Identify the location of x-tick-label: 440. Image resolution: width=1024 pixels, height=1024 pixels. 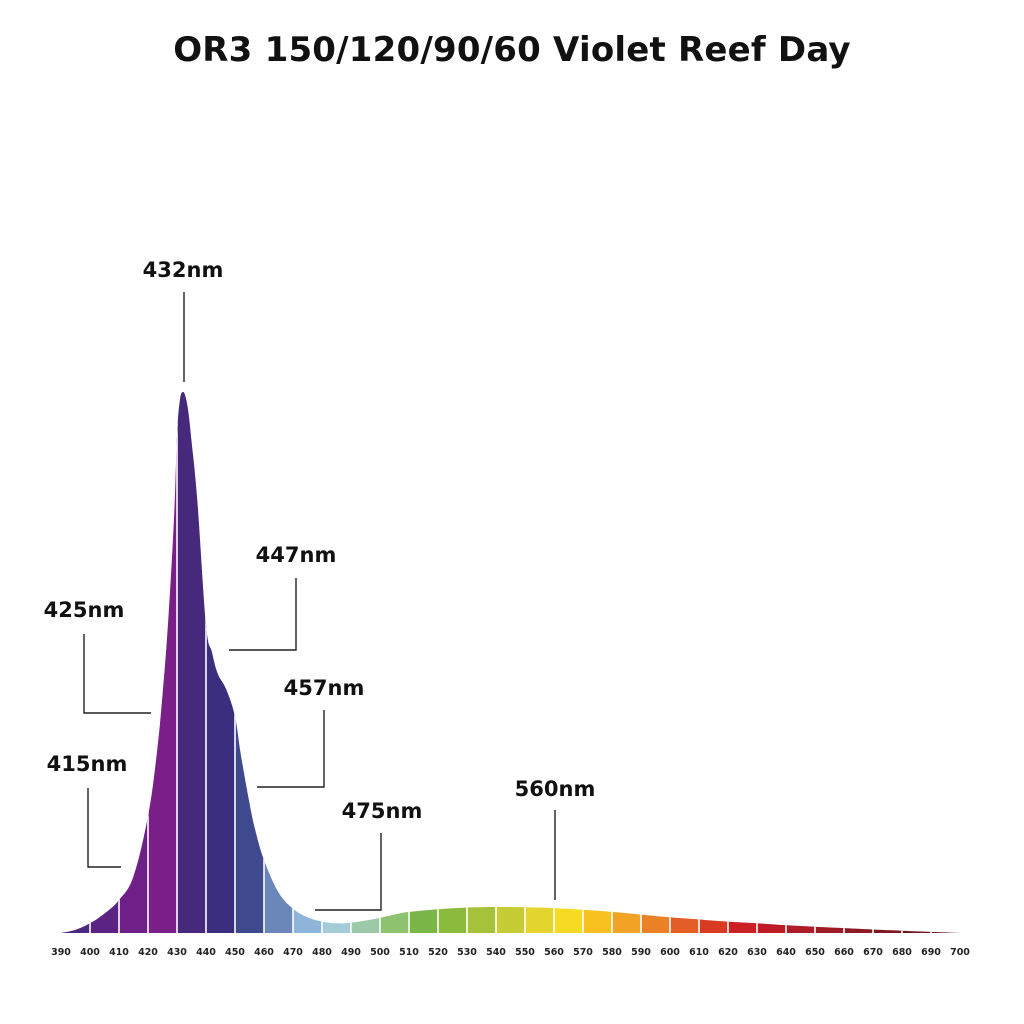
(206, 952).